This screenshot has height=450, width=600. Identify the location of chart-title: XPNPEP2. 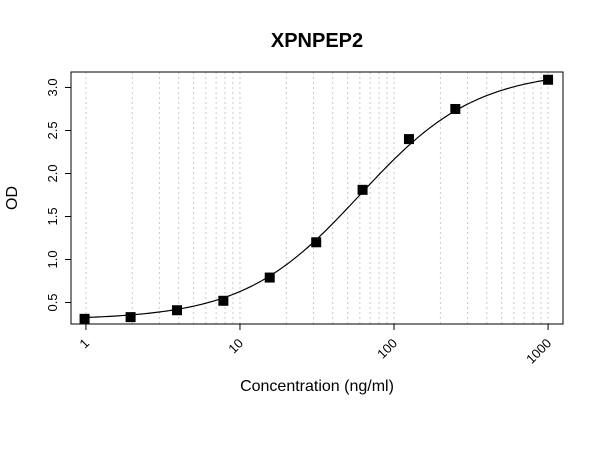
(317, 41).